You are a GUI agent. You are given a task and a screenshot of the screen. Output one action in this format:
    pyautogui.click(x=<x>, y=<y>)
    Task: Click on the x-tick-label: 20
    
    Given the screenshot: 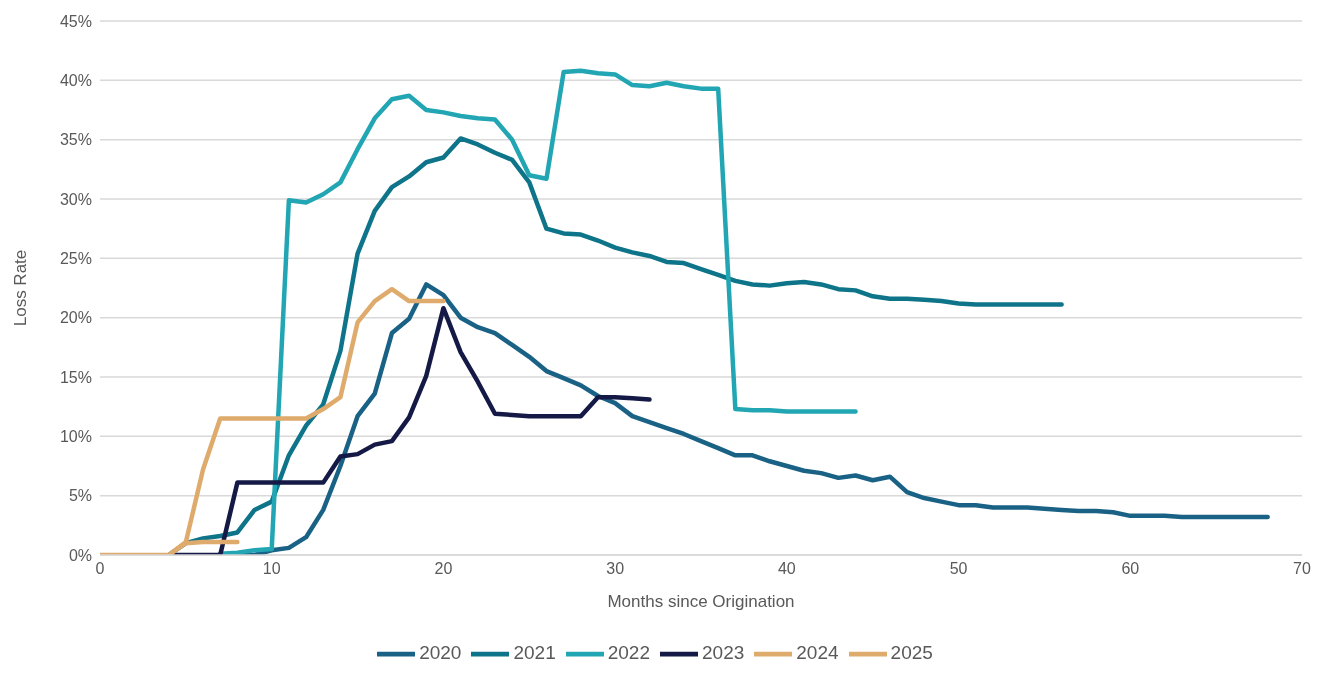 What is the action you would take?
    pyautogui.click(x=443, y=569)
    